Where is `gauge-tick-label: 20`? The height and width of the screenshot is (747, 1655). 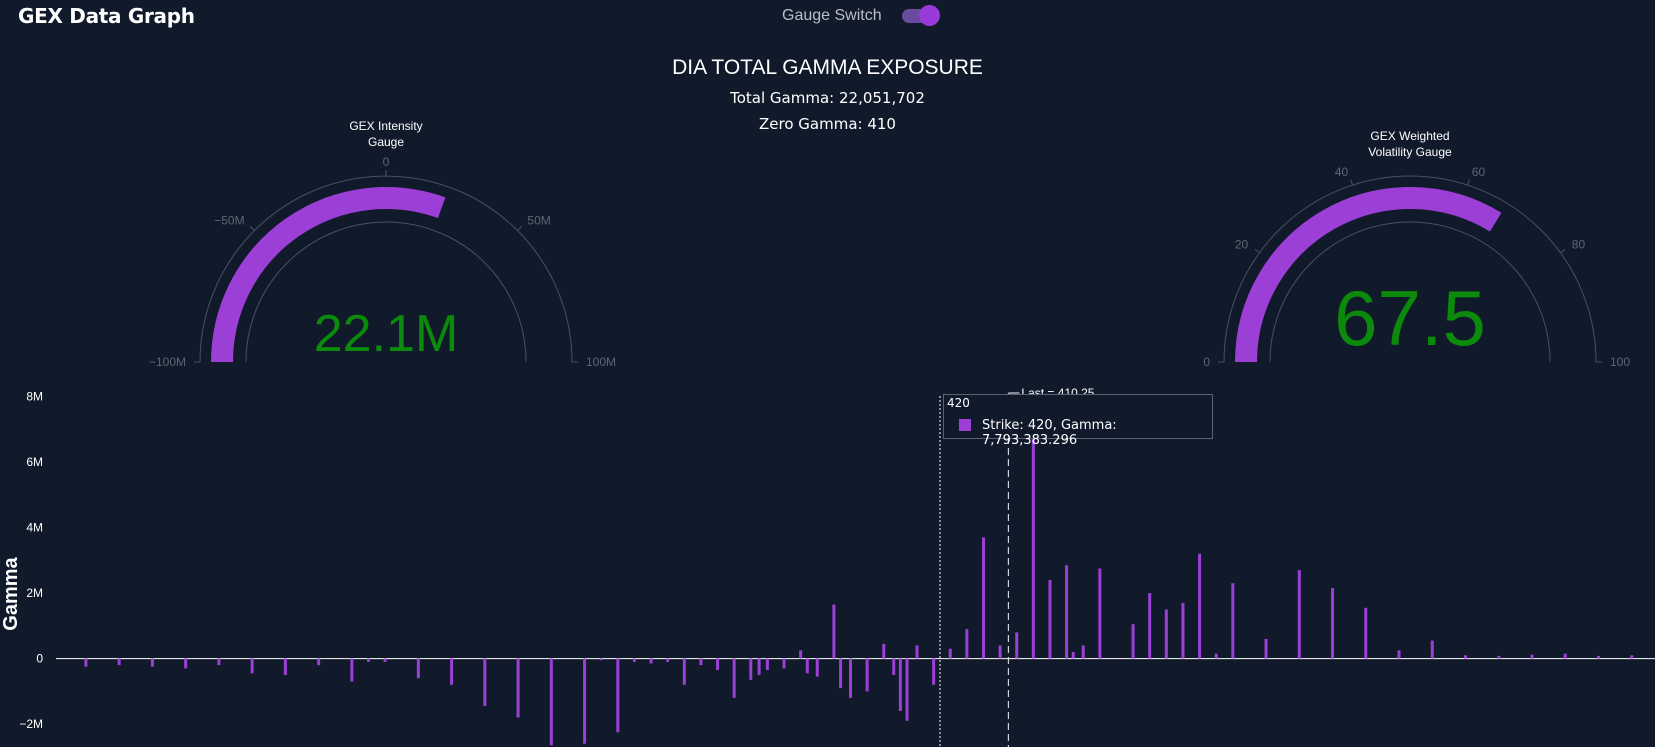
gauge-tick-label: 20 is located at coordinates (1242, 244).